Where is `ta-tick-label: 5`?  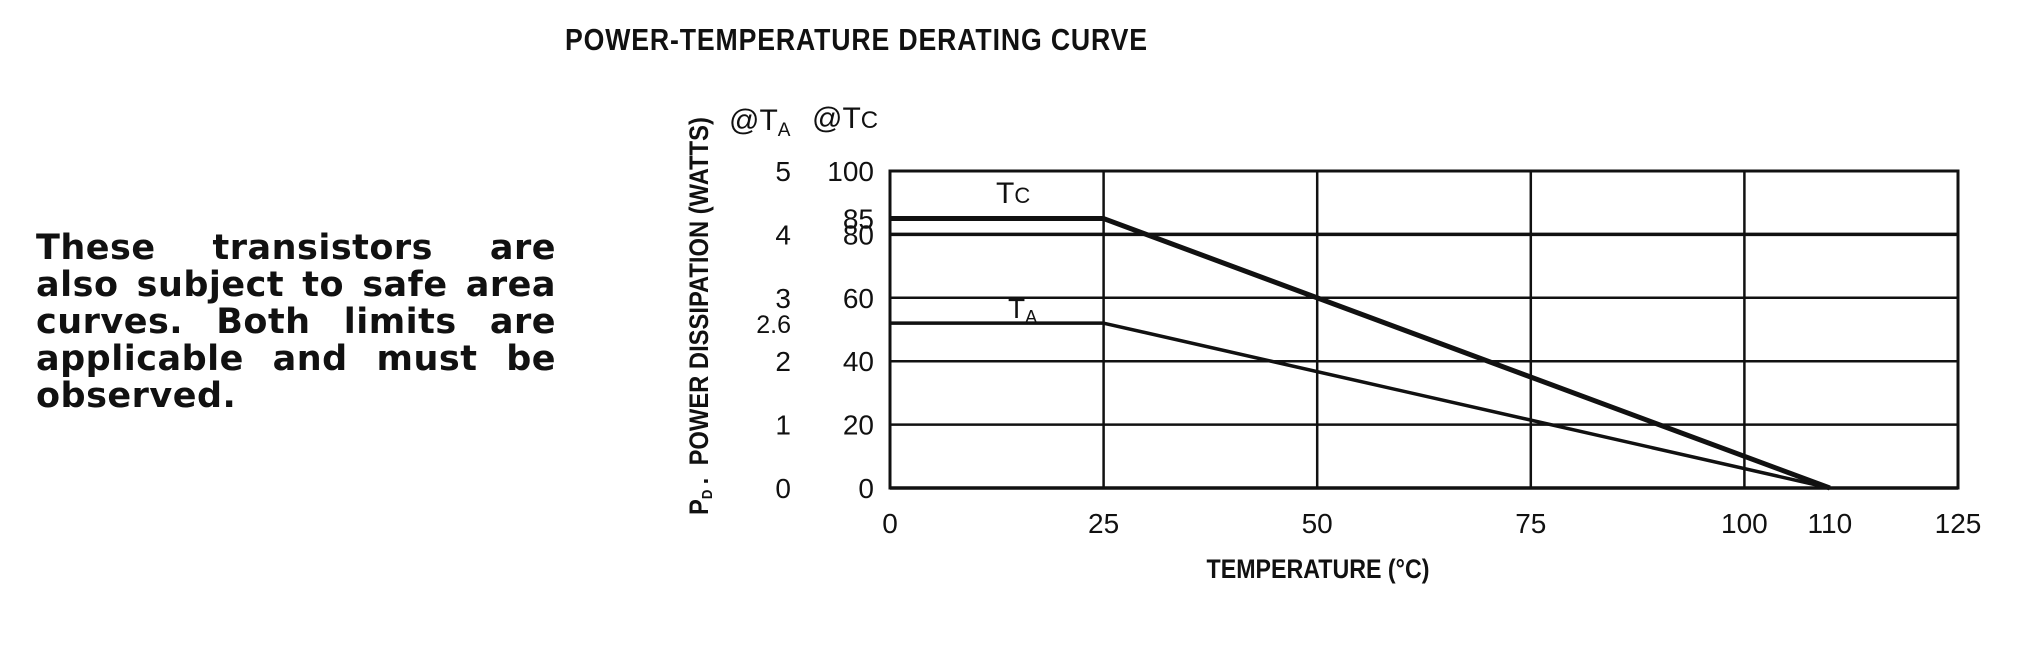
ta-tick-label: 5 is located at coordinates (783, 171).